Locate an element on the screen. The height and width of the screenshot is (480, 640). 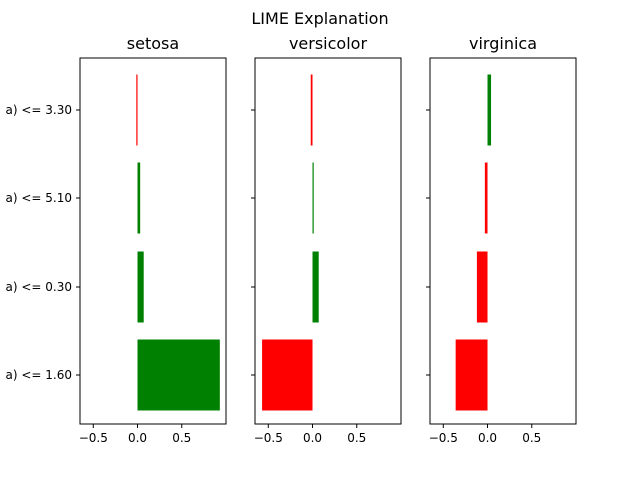
y-tick-label: a) <= 0.30 is located at coordinates (39, 287).